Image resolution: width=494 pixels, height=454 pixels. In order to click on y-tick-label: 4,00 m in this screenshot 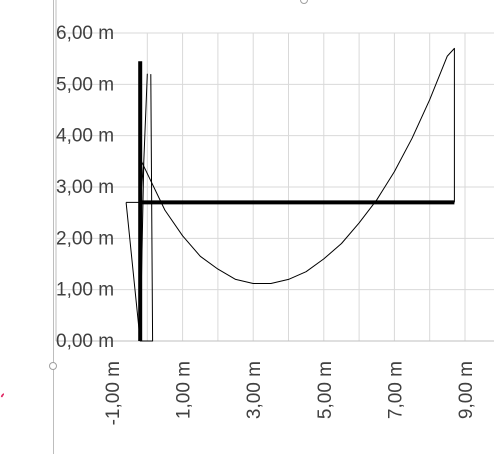, I will do `click(85, 136)`.